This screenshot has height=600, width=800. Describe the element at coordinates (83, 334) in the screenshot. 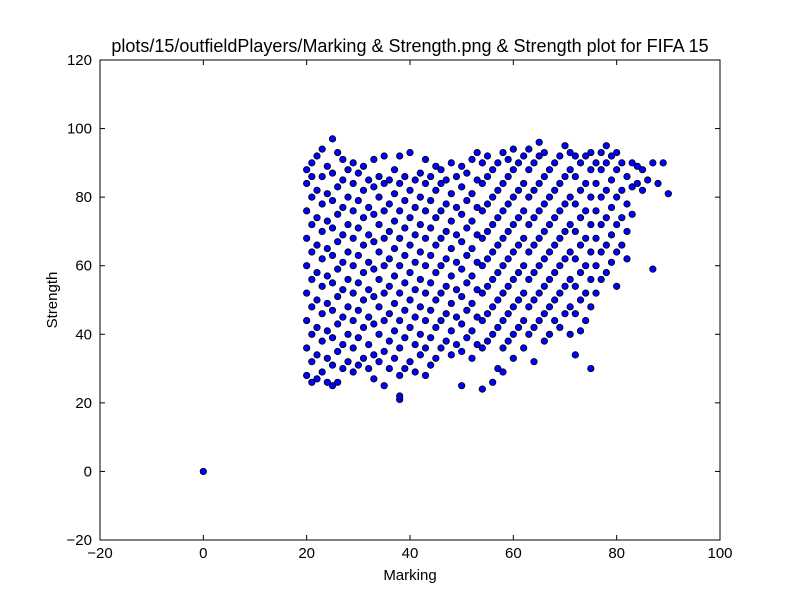

I see `y-tick-label: 40` at that location.